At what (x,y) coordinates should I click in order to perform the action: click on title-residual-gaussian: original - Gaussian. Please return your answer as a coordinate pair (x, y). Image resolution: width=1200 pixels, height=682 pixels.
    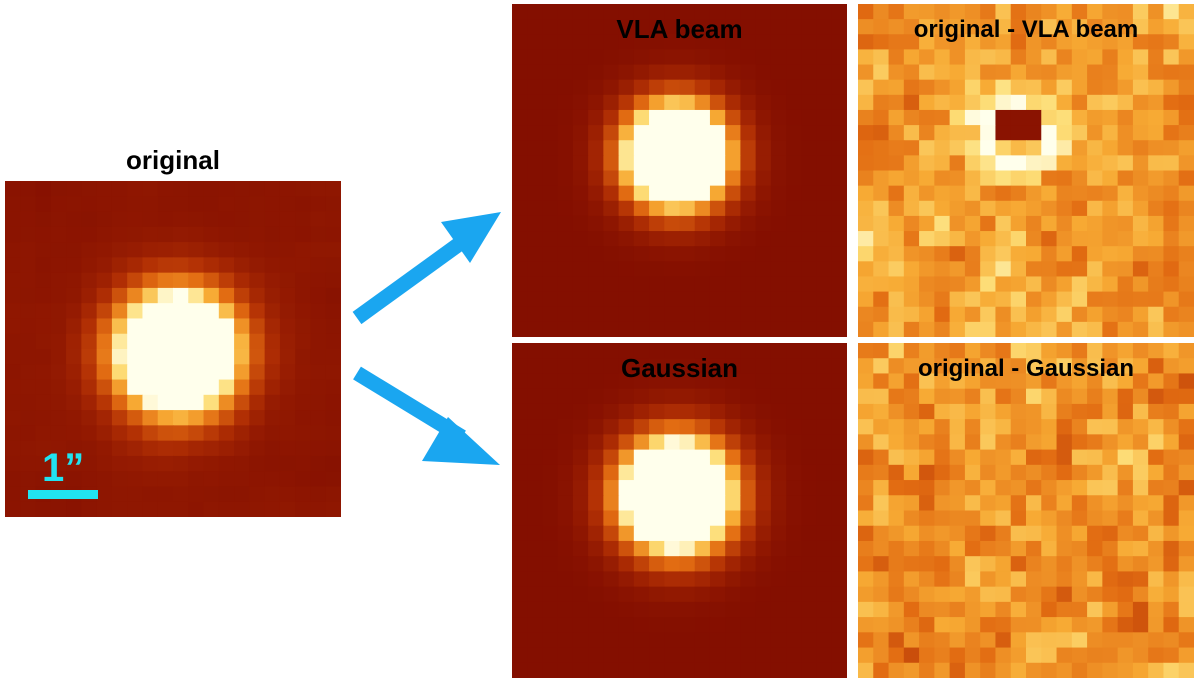
    Looking at the image, I should click on (1026, 368).